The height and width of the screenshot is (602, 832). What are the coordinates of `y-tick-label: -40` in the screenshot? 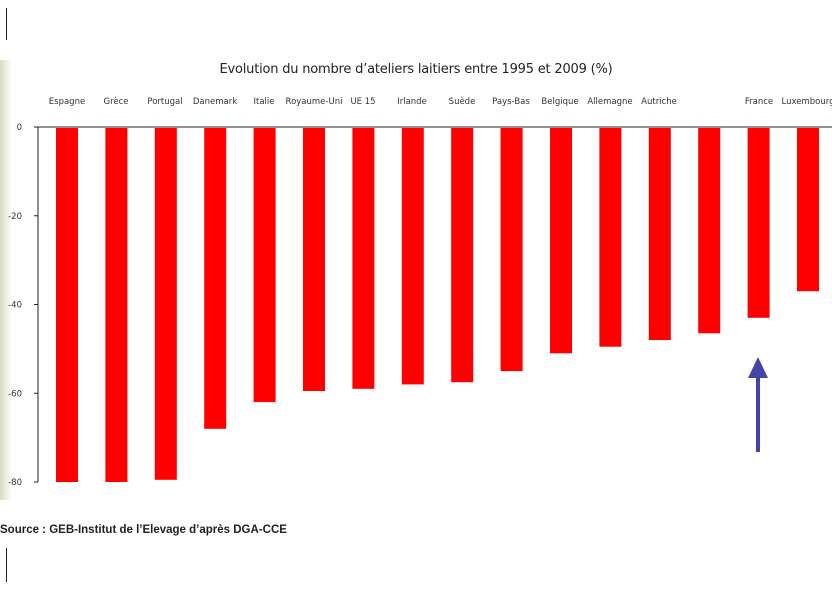 It's located at (15, 306).